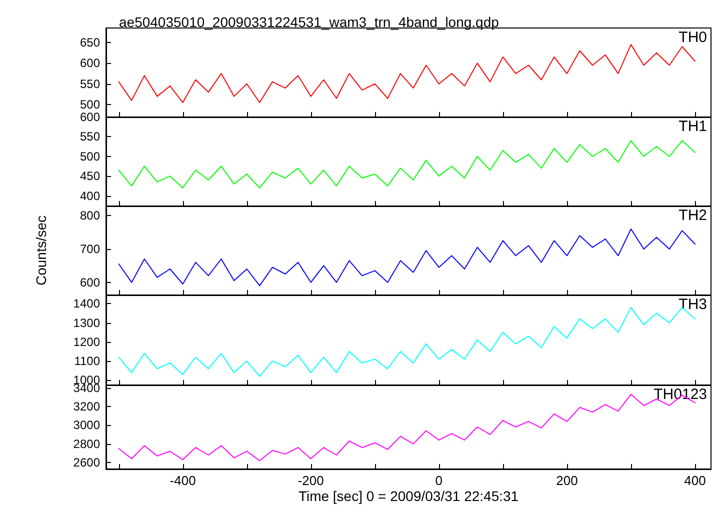 Image resolution: width=723 pixels, height=516 pixels. I want to click on chart-title: ae504035010_20090331224531_wam3_trn_4band_long.qdp, so click(309, 22).